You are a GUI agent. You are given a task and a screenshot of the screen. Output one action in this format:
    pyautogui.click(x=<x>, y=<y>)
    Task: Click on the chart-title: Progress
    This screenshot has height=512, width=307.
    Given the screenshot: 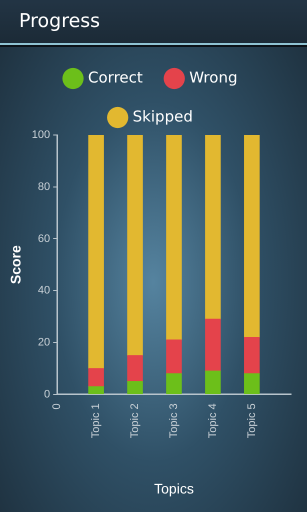 What is the action you would take?
    pyautogui.click(x=153, y=22)
    